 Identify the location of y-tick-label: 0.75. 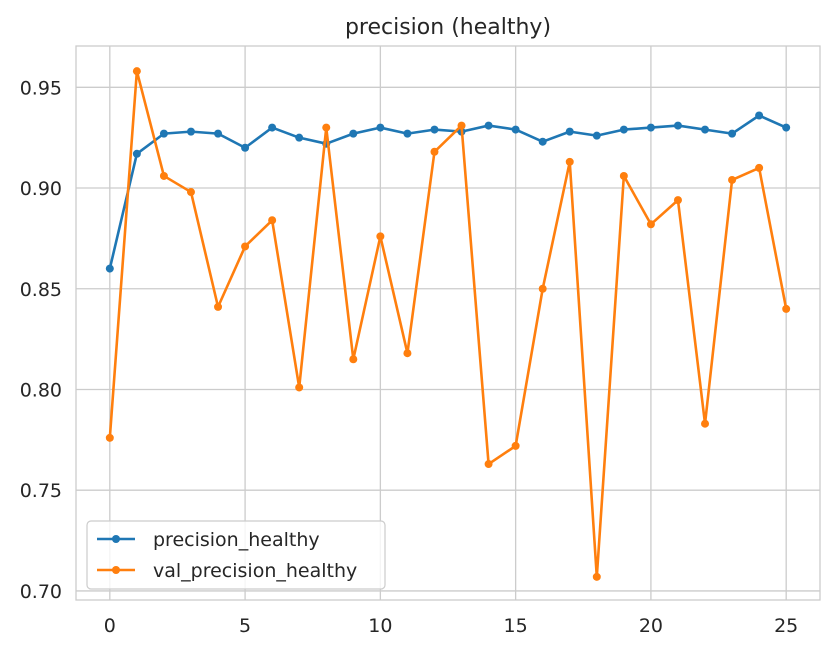
(41, 491).